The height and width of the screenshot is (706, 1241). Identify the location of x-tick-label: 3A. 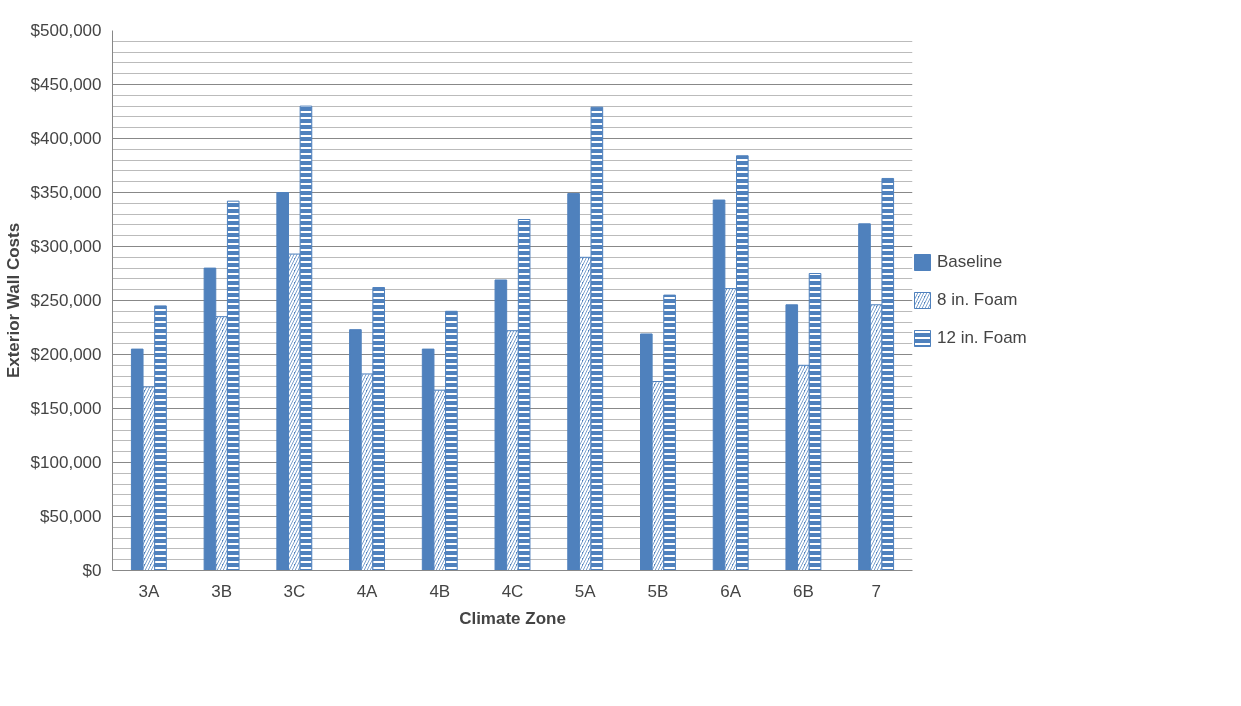
(149, 591).